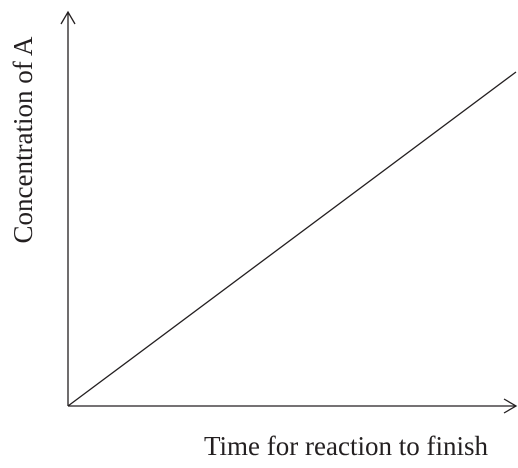 This screenshot has width=518, height=468. What do you see at coordinates (68, 17) in the screenshot?
I see `y-axis-arrow` at bounding box center [68, 17].